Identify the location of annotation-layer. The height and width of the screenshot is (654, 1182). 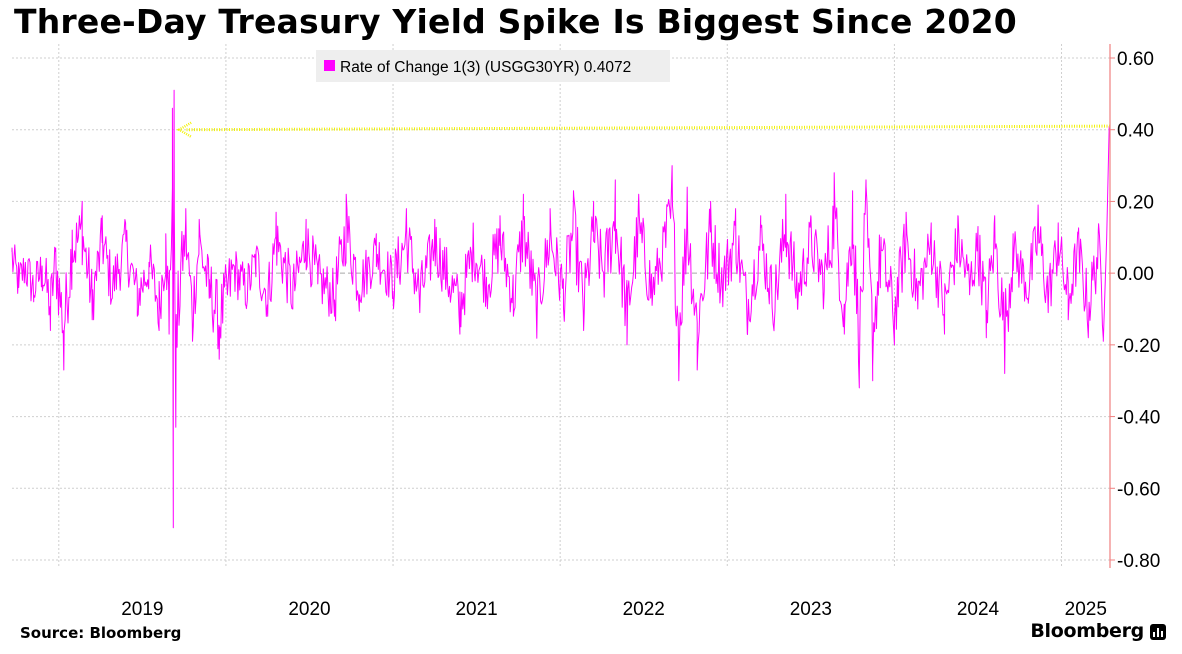
(643, 129).